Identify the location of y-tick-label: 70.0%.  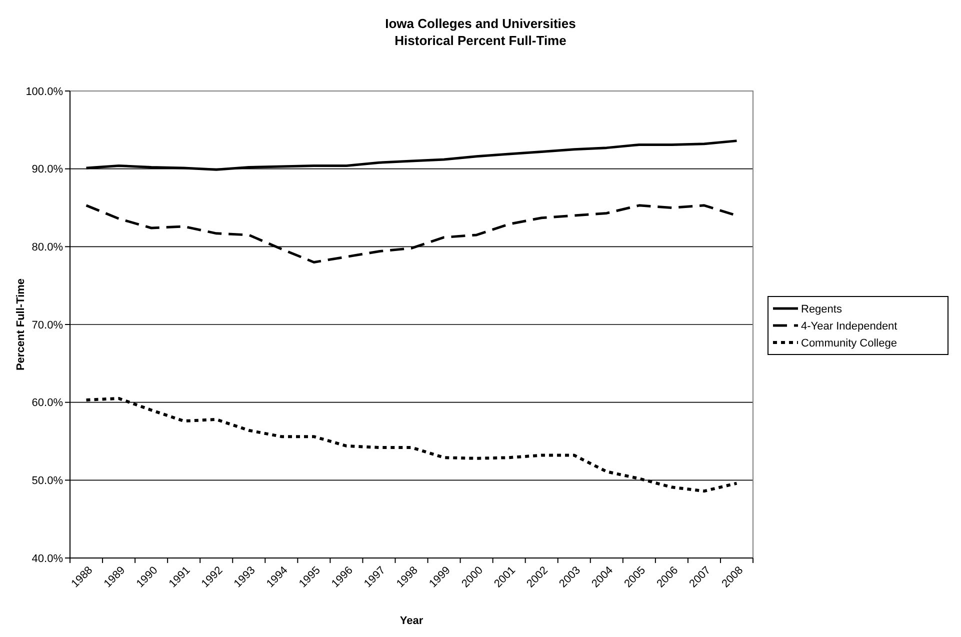
(48, 325).